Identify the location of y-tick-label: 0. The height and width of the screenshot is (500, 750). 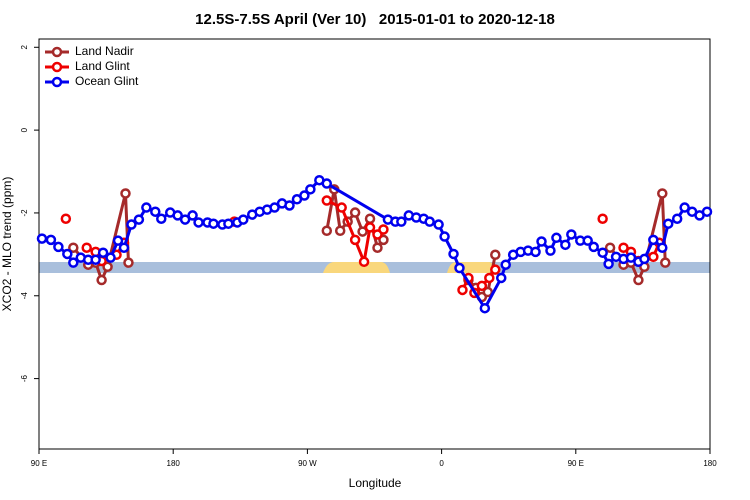
(24, 129).